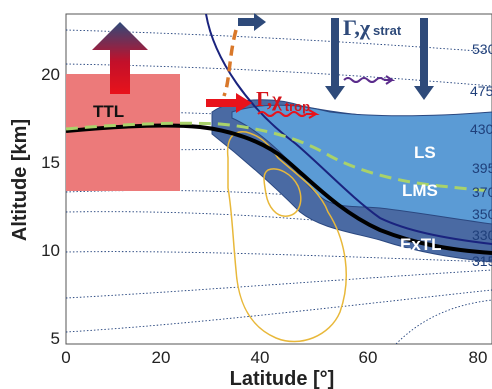  I want to click on y-tick-label-15: 15, so click(50, 162).